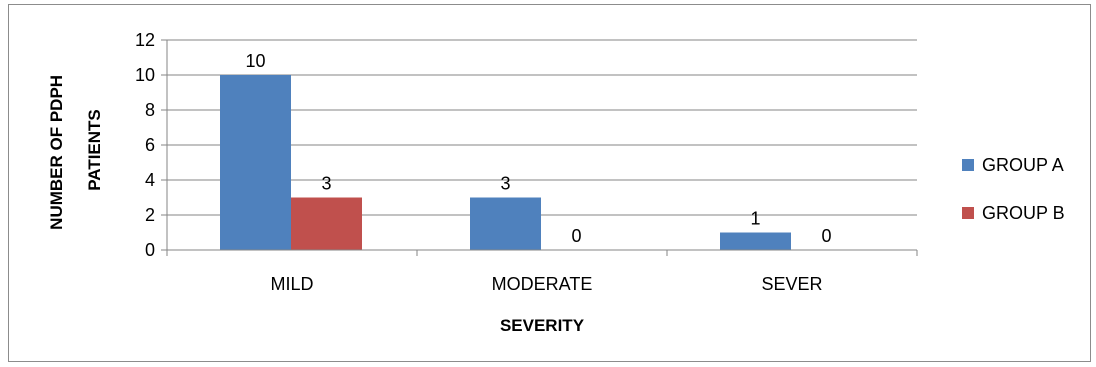  What do you see at coordinates (755, 219) in the screenshot?
I see `data-label: 1` at bounding box center [755, 219].